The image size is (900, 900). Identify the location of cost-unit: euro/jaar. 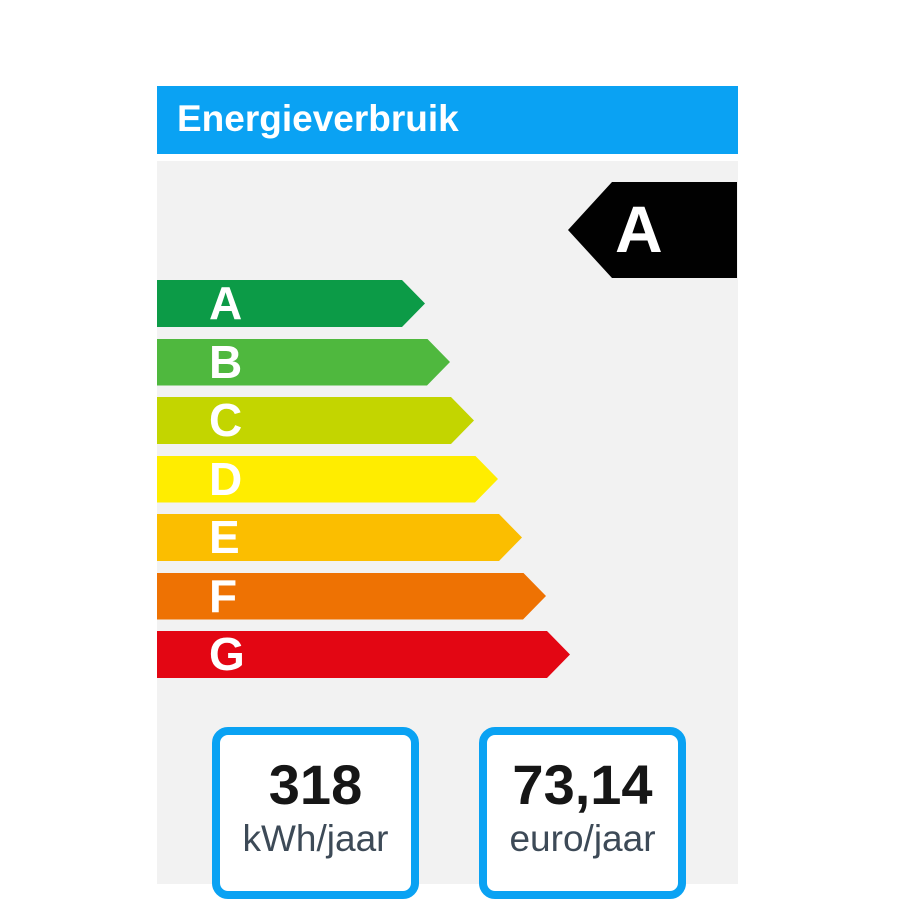
(582, 838).